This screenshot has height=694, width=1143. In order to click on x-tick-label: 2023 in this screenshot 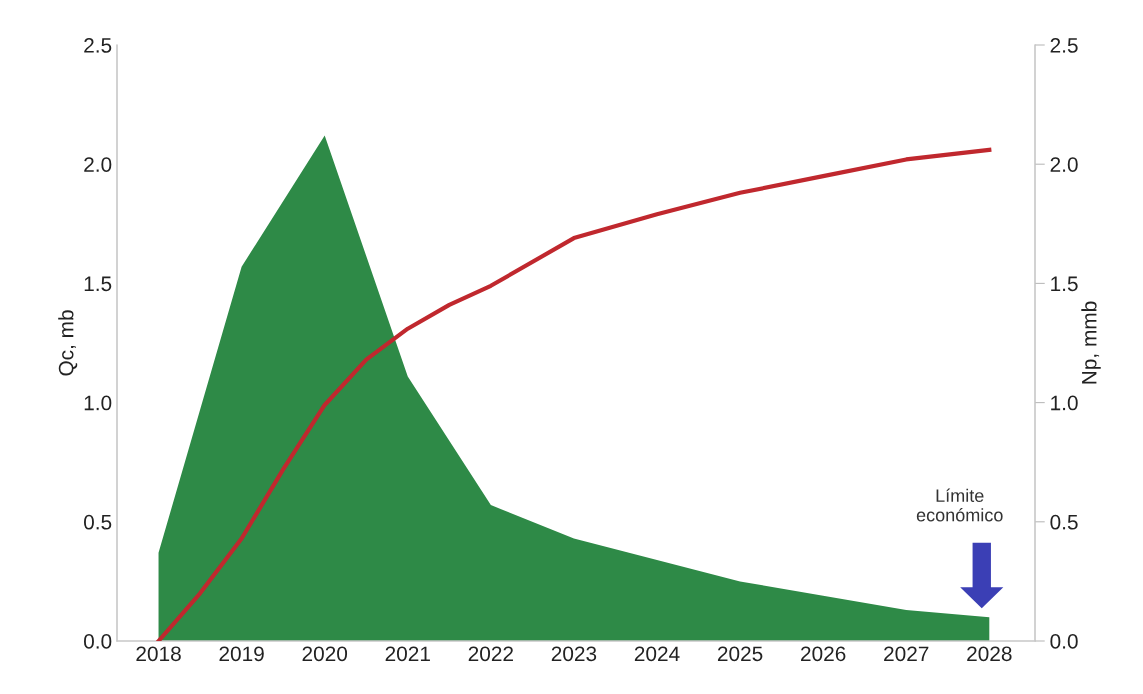, I will do `click(574, 654)`.